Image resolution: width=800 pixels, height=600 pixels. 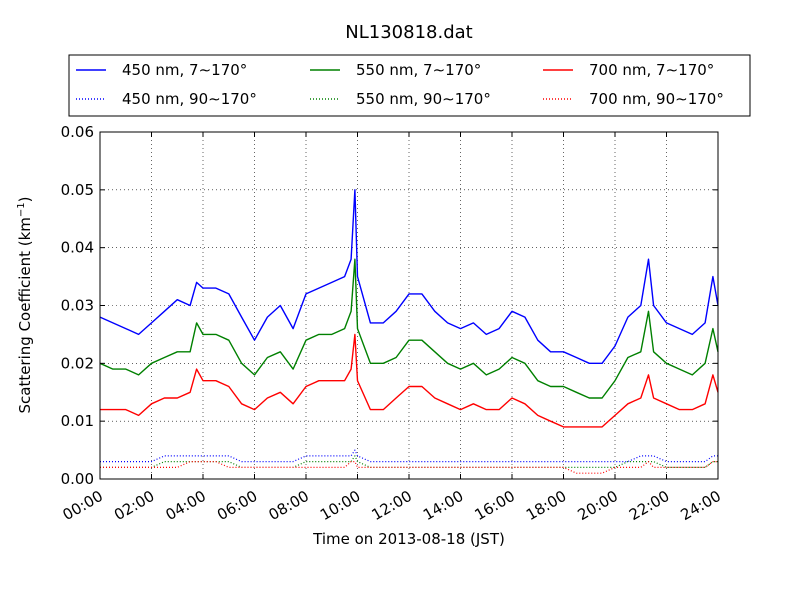 What do you see at coordinates (546, 505) in the screenshot?
I see `x-tick-label: 18:00` at bounding box center [546, 505].